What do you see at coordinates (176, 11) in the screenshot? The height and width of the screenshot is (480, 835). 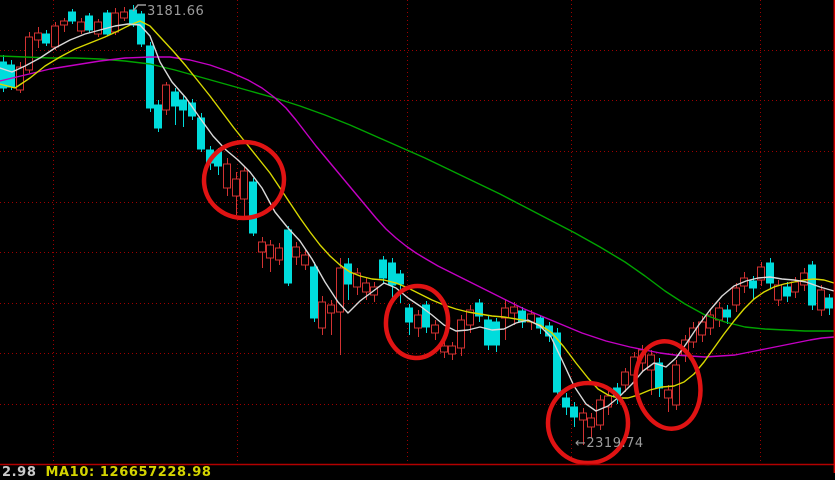 I see `peak-price-label: 3181.66` at bounding box center [176, 11].